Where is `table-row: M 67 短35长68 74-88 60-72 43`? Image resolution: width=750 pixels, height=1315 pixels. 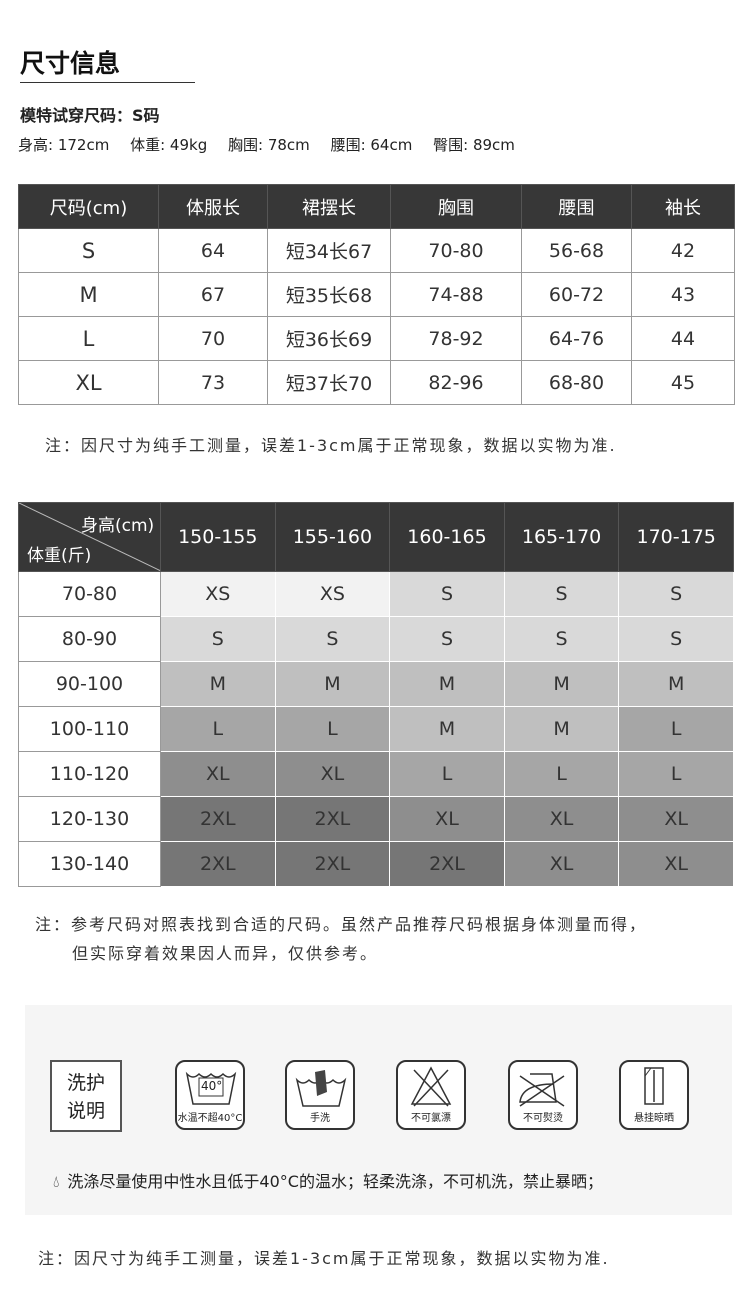
table-row: M 67 短35长68 74-88 60-72 43 is located at coordinates (376, 294).